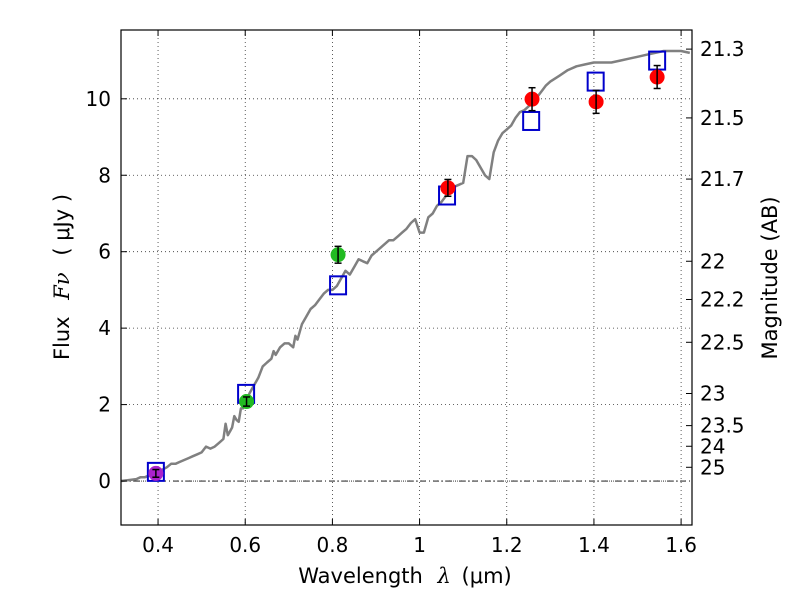 The width and height of the screenshot is (800, 600). What do you see at coordinates (722, 426) in the screenshot?
I see `magnitude-tick-label: 23.5` at bounding box center [722, 426].